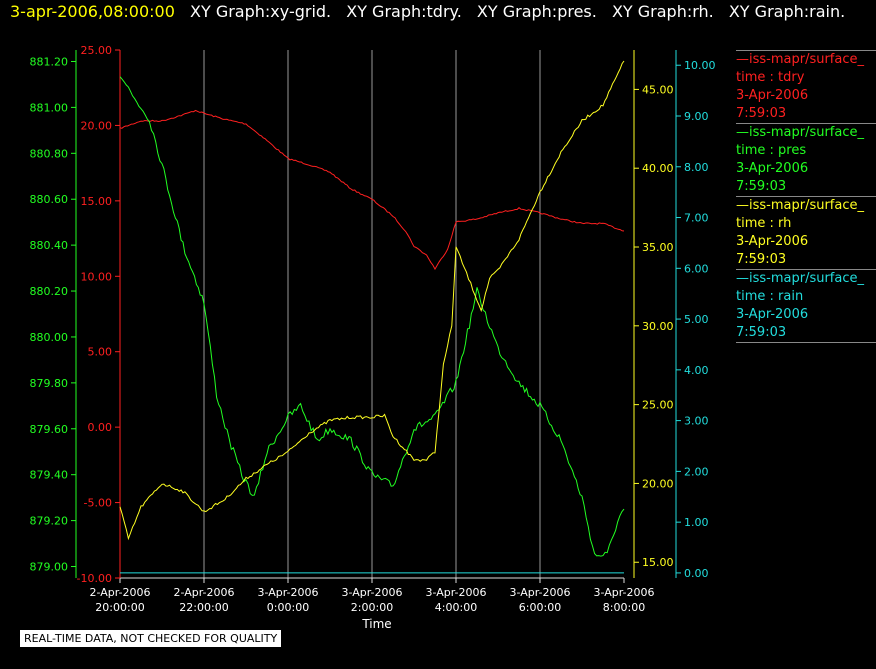 The width and height of the screenshot is (876, 669). Describe the element at coordinates (696, 116) in the screenshot. I see `rain-tick-label: 9.00` at that location.